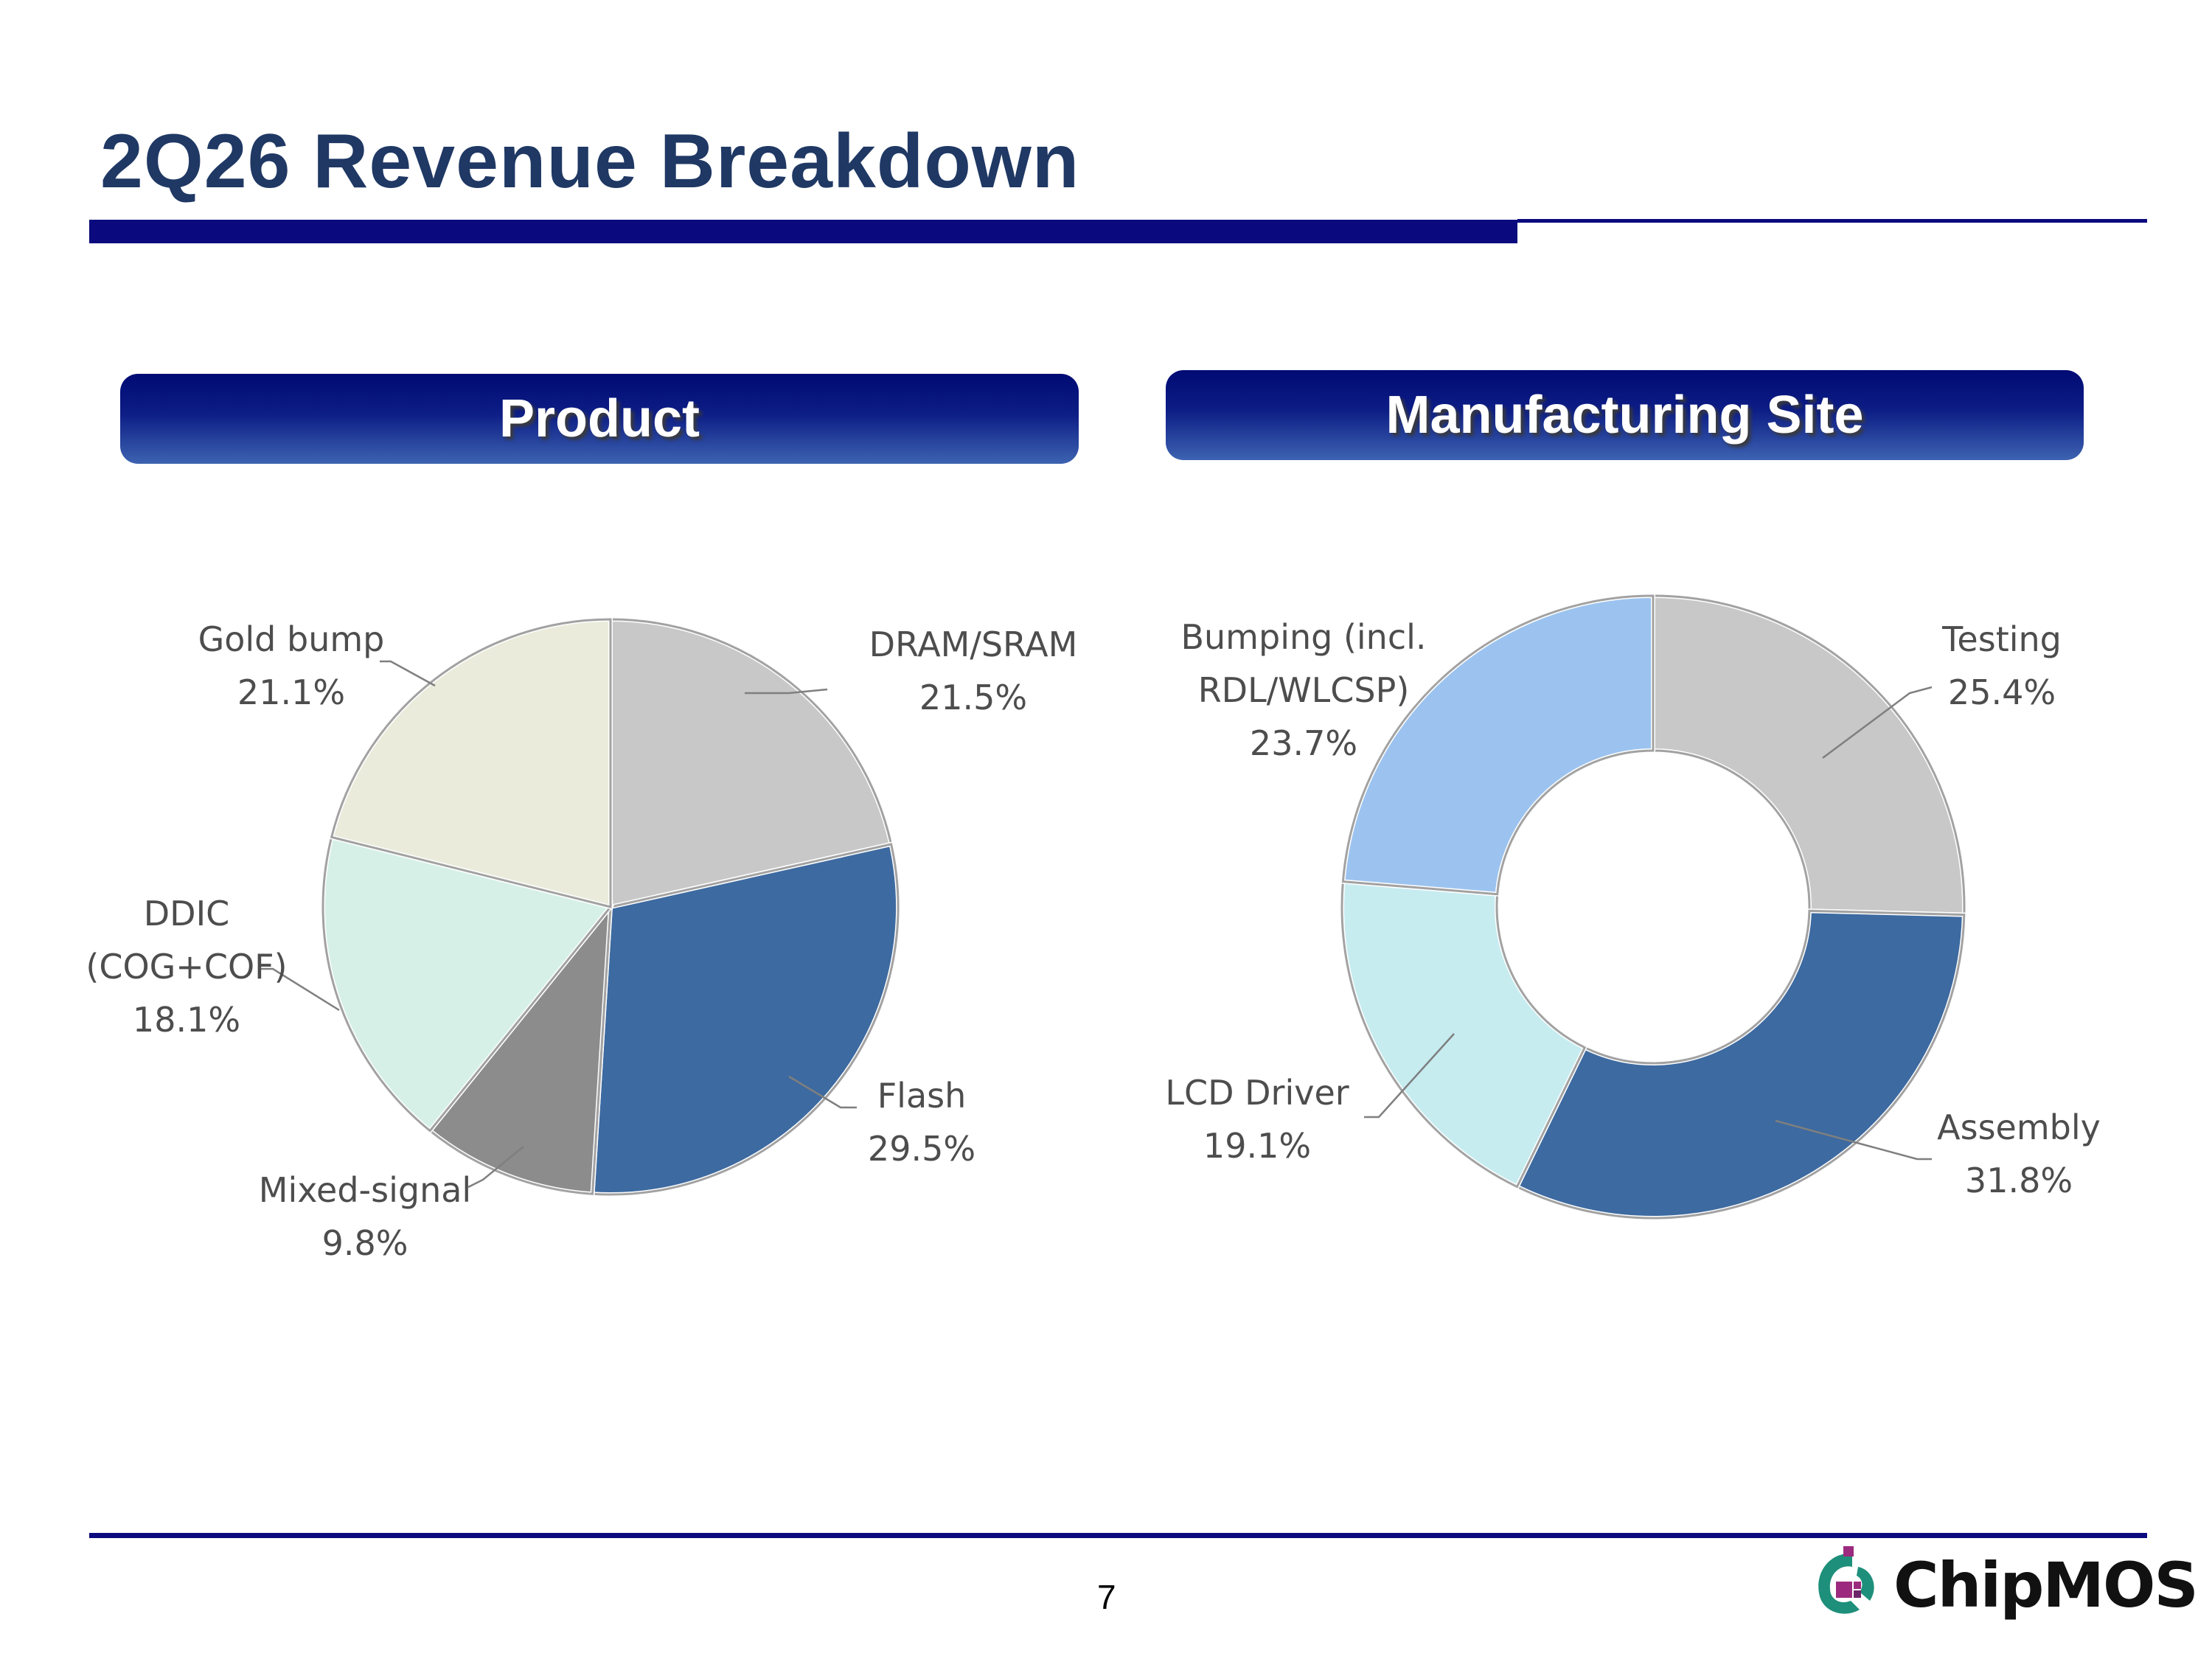  I want to click on product-label-dram-sram-0: DRAM/SRAM, so click(973, 644).